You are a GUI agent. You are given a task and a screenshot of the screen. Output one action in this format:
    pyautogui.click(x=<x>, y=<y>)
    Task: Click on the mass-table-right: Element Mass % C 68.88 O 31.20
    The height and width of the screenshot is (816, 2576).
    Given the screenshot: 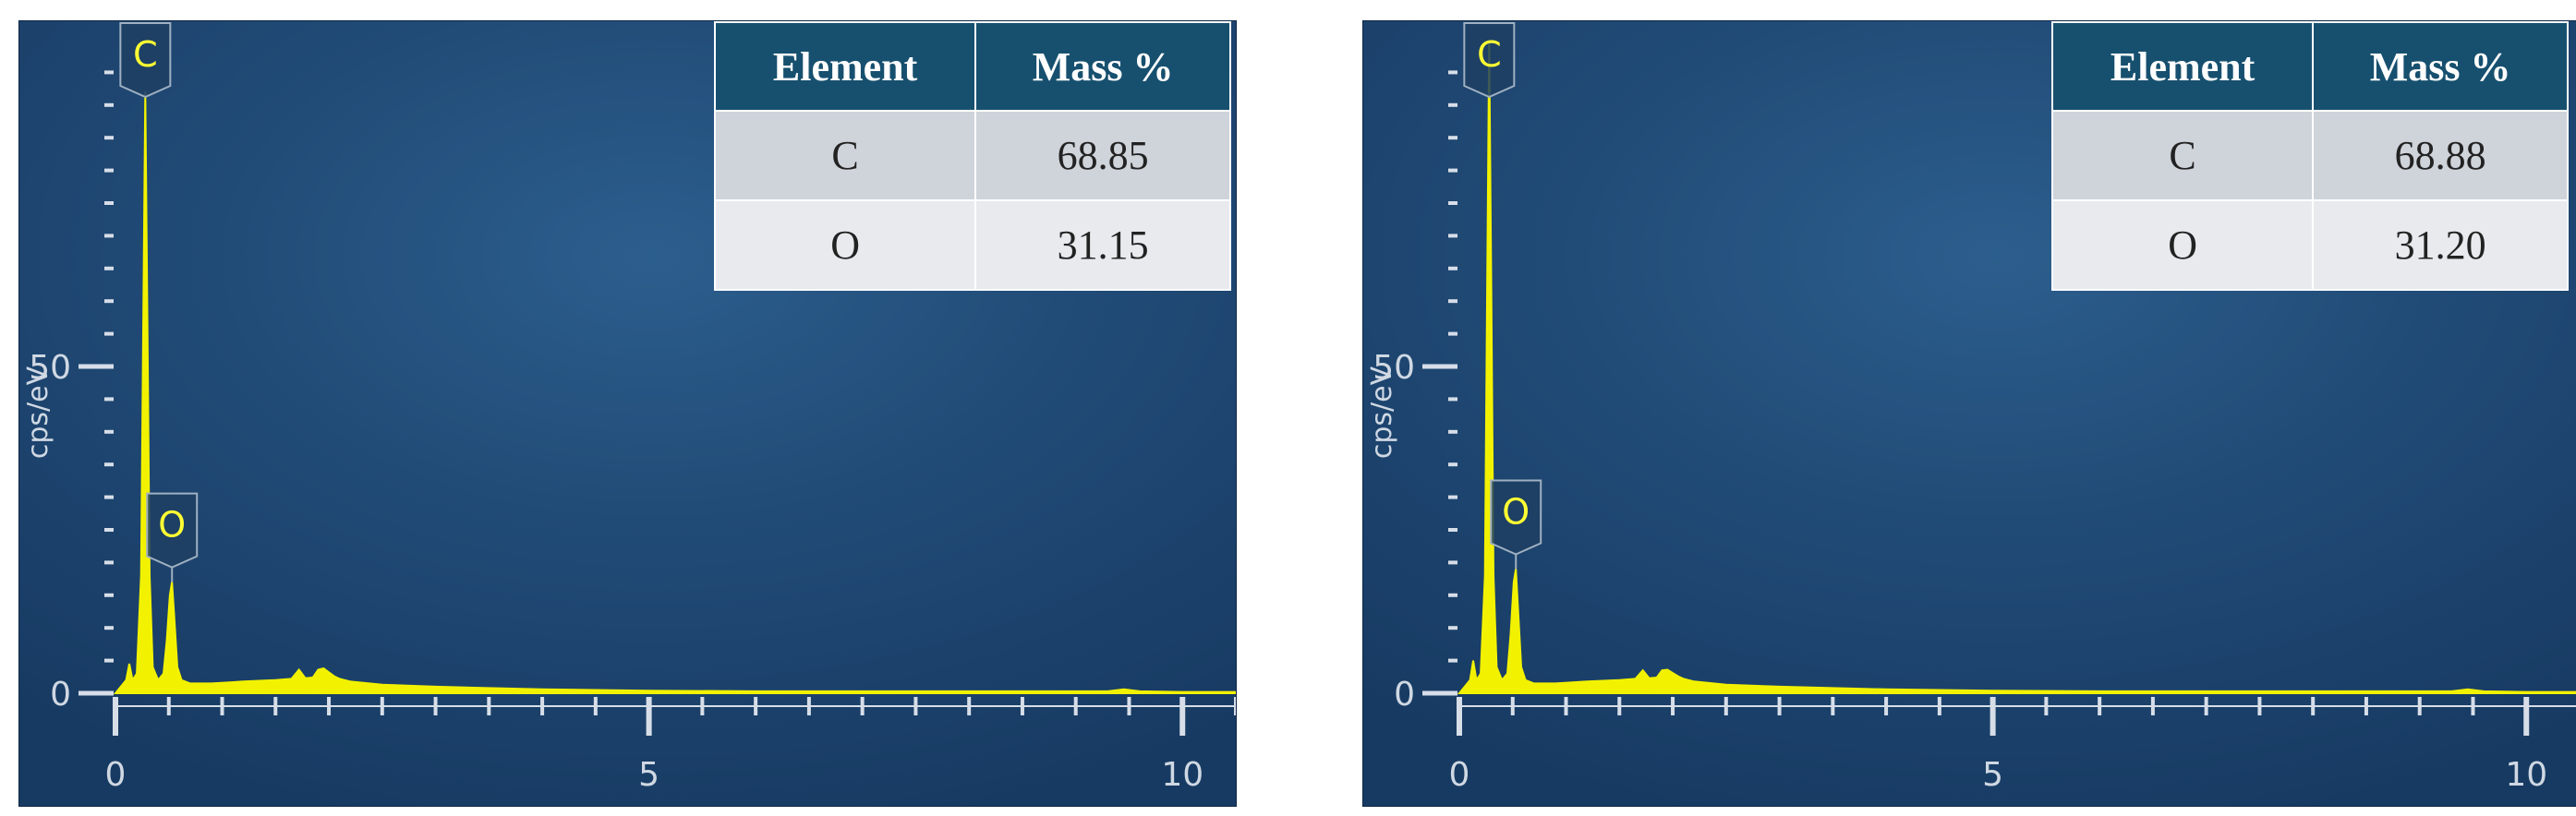 What is the action you would take?
    pyautogui.click(x=2309, y=156)
    